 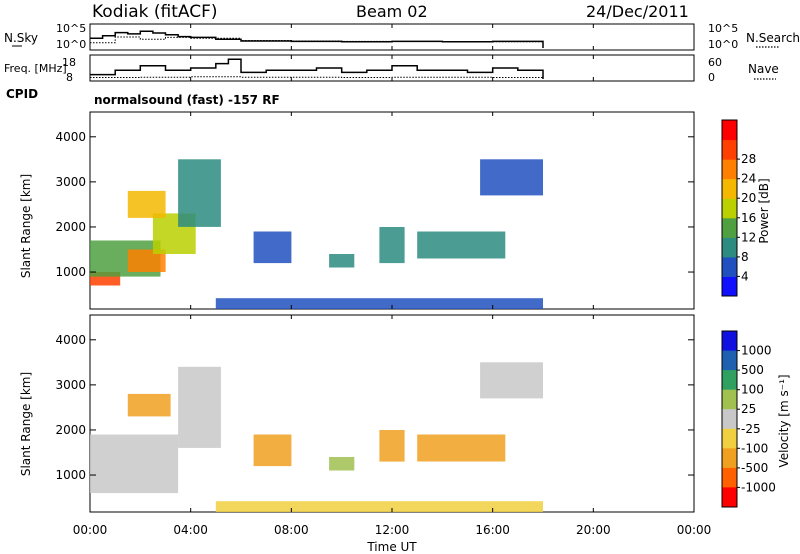 What do you see at coordinates (22, 94) in the screenshot?
I see `cpid-label: CPID` at bounding box center [22, 94].